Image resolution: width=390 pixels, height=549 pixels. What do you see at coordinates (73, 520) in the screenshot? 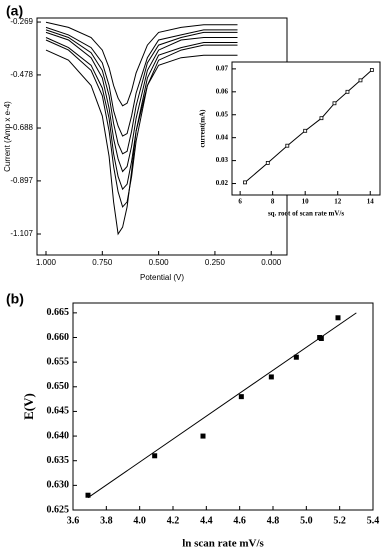
I see `x-tick-label: 3.6` at bounding box center [73, 520].